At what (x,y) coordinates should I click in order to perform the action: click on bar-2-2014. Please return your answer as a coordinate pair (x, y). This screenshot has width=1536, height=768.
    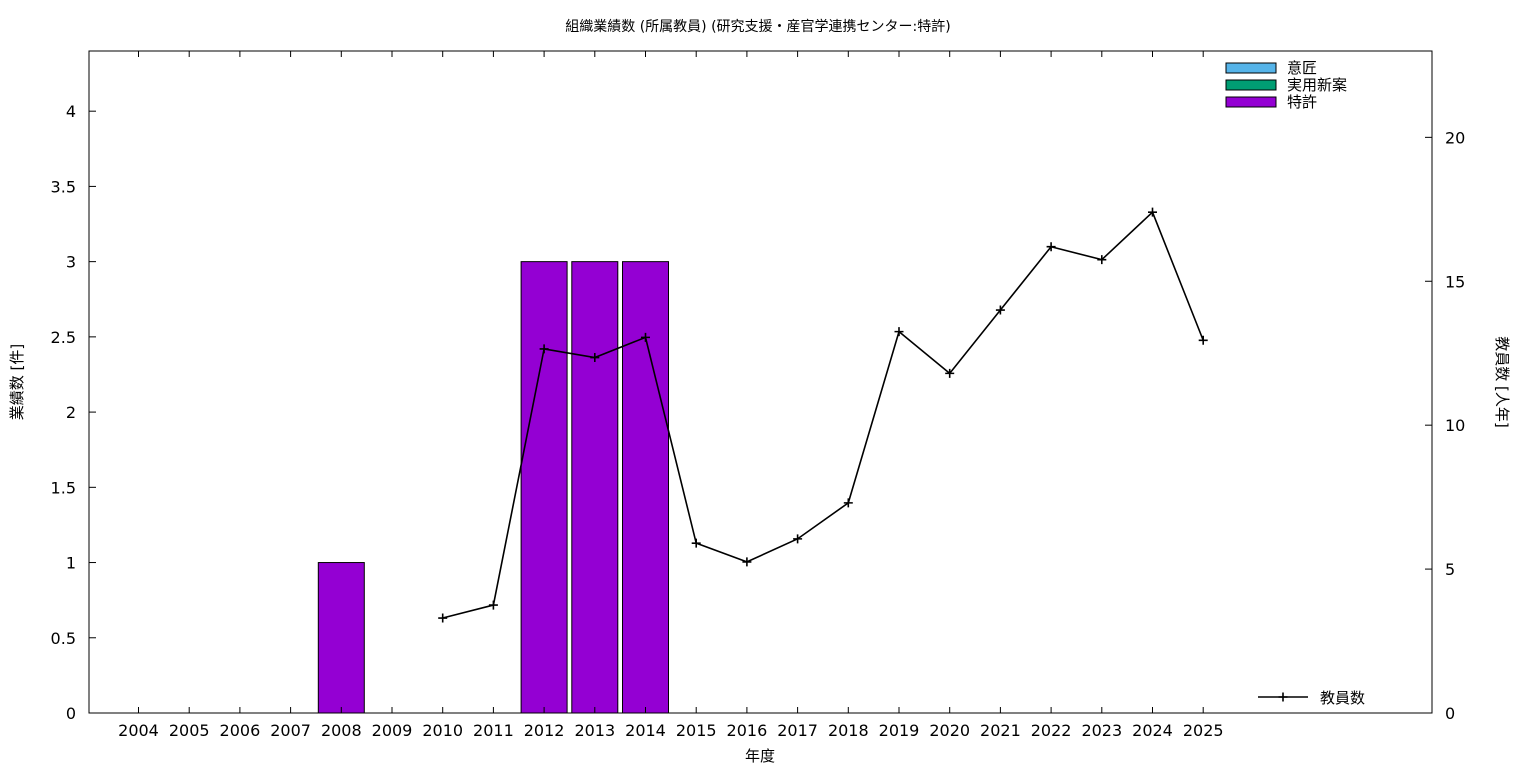
    Looking at the image, I should click on (645, 487).